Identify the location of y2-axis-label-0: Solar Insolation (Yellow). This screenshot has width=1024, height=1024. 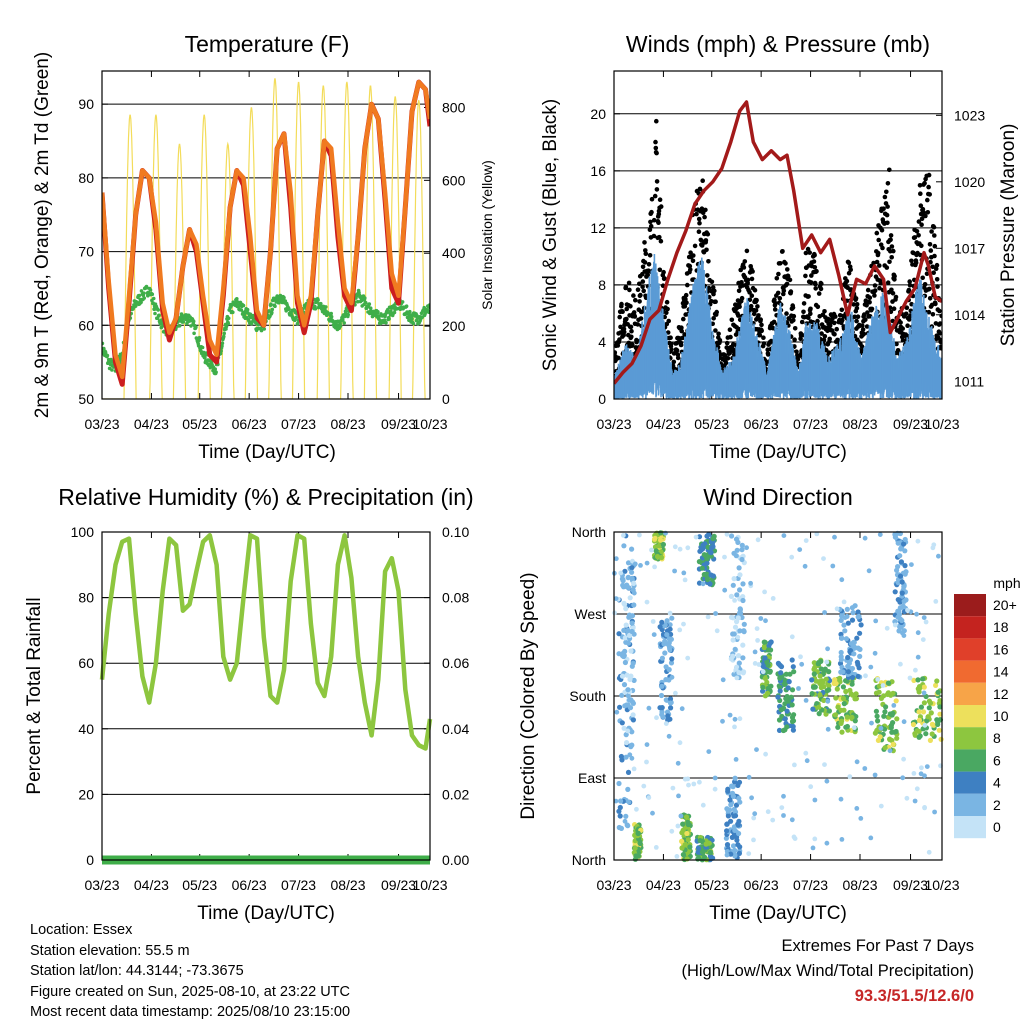
(487, 235).